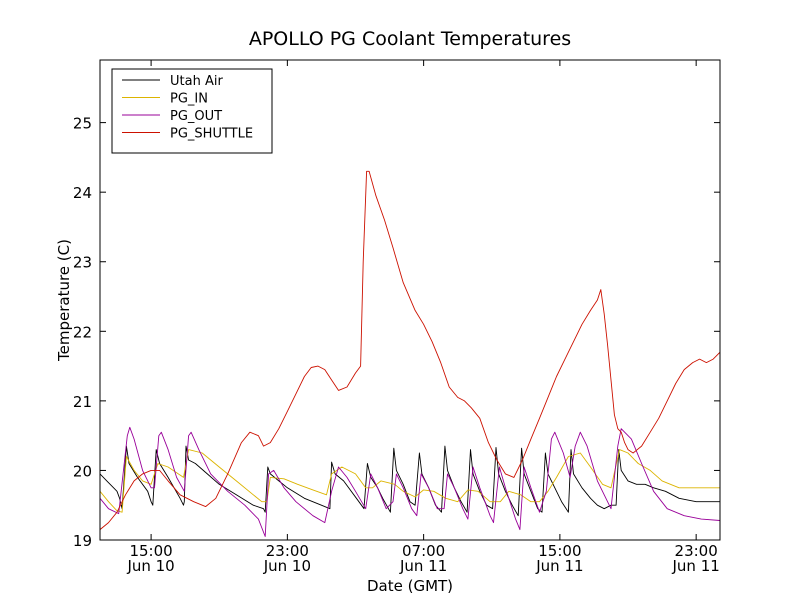  I want to click on y-axis-label: Temperature (C), so click(64, 300).